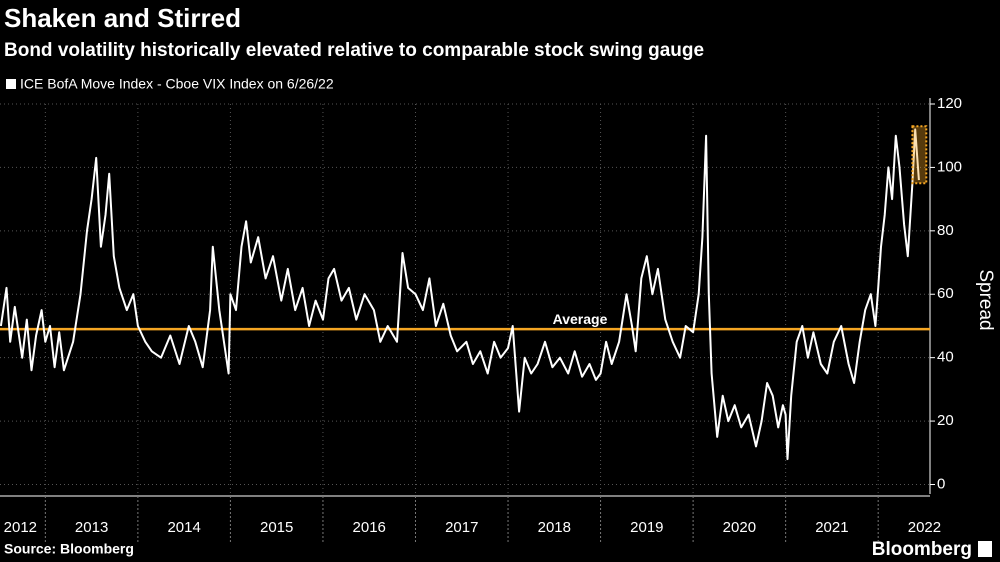  I want to click on x-tick-label: 2015, so click(276, 527).